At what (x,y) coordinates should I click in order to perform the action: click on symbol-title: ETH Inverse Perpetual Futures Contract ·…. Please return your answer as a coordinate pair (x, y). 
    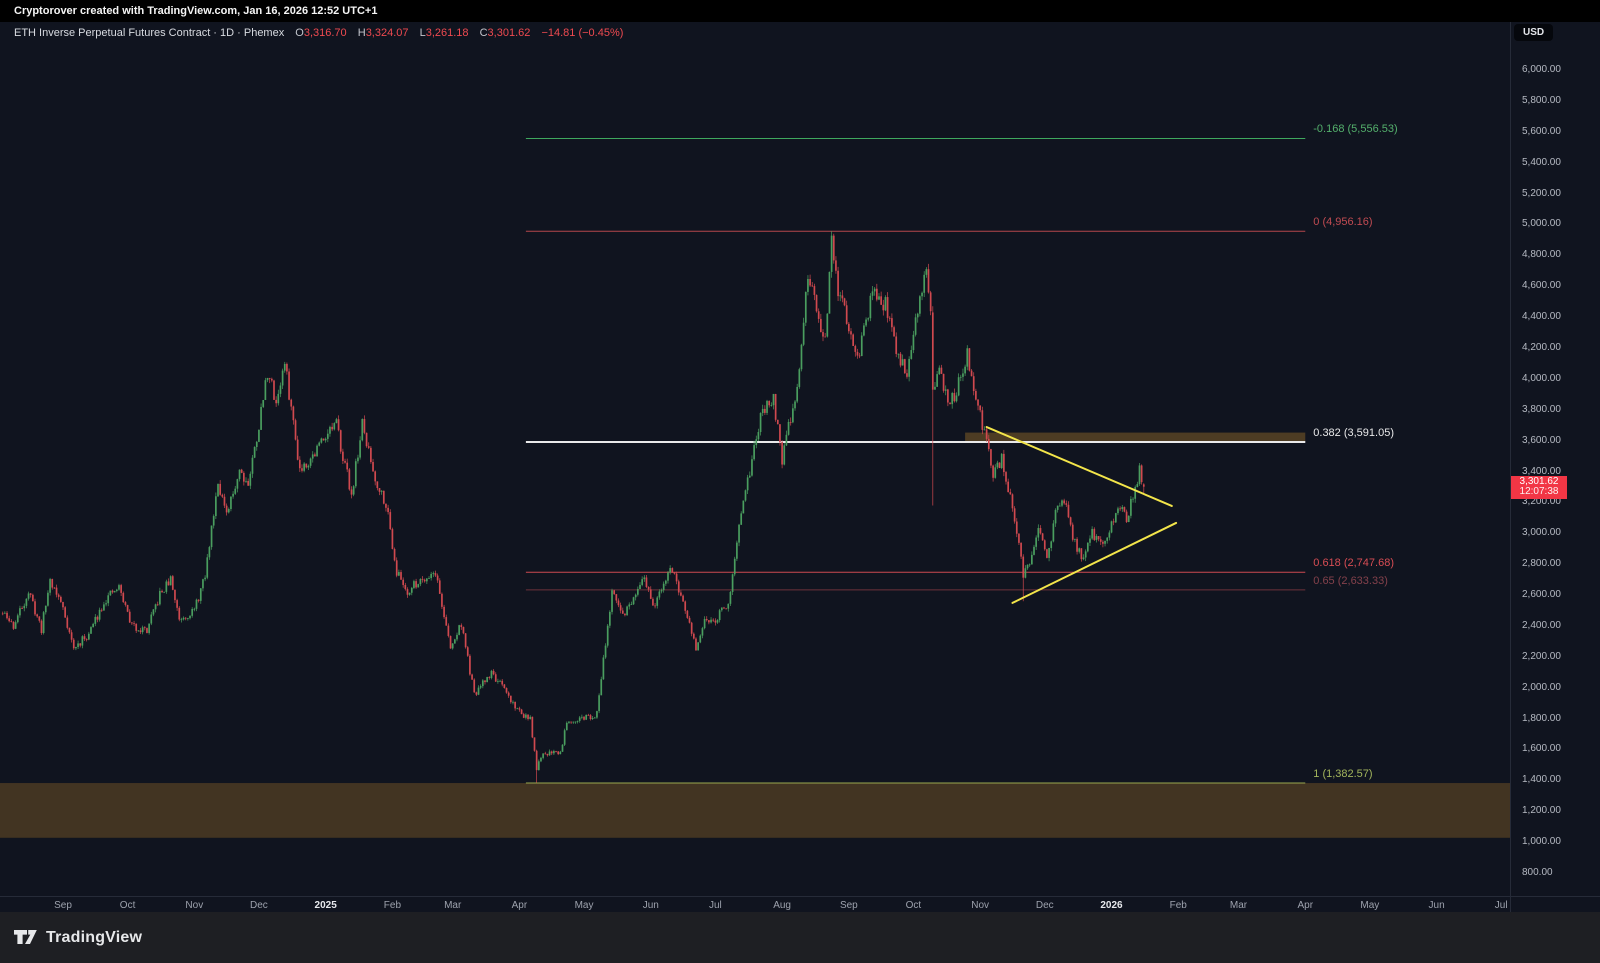
    Looking at the image, I should click on (149, 33).